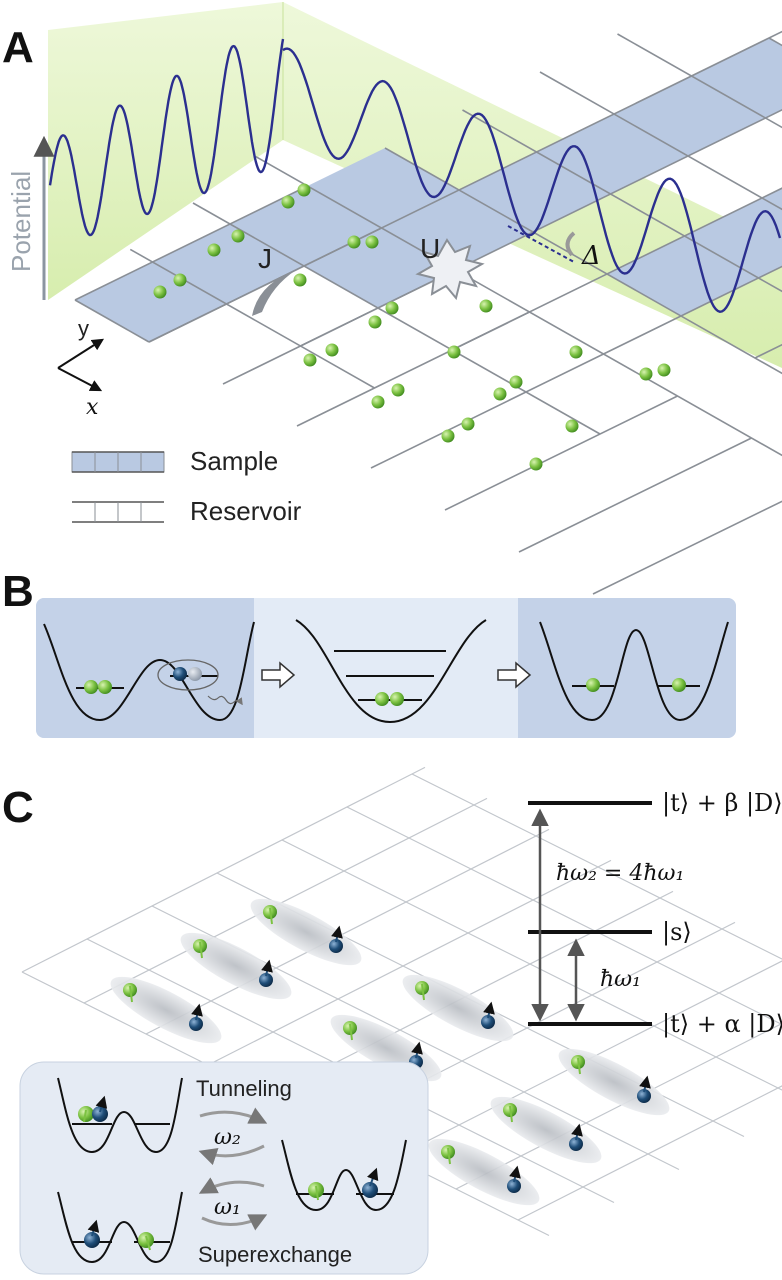 The width and height of the screenshot is (782, 1280). Describe the element at coordinates (224, 1168) in the screenshot. I see `inset-box` at that location.